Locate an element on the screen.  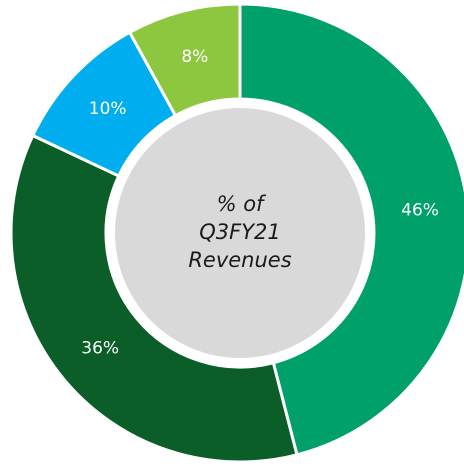
slice-label: 8% is located at coordinates (194, 57).